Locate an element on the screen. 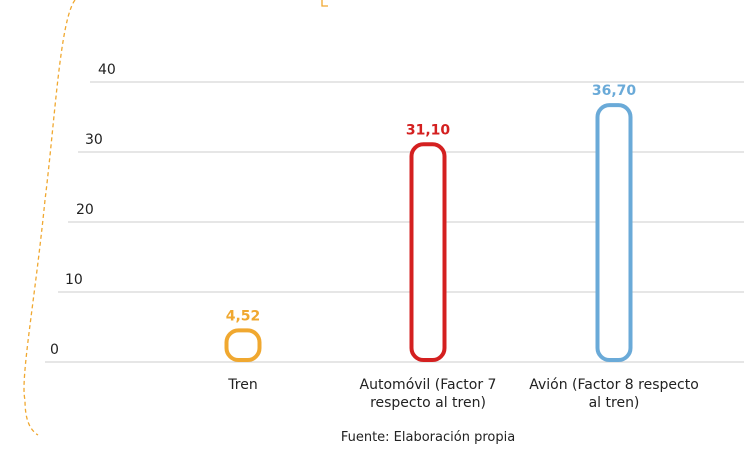 This screenshot has height=450, width=744. y-tick-label: 30 is located at coordinates (94, 140).